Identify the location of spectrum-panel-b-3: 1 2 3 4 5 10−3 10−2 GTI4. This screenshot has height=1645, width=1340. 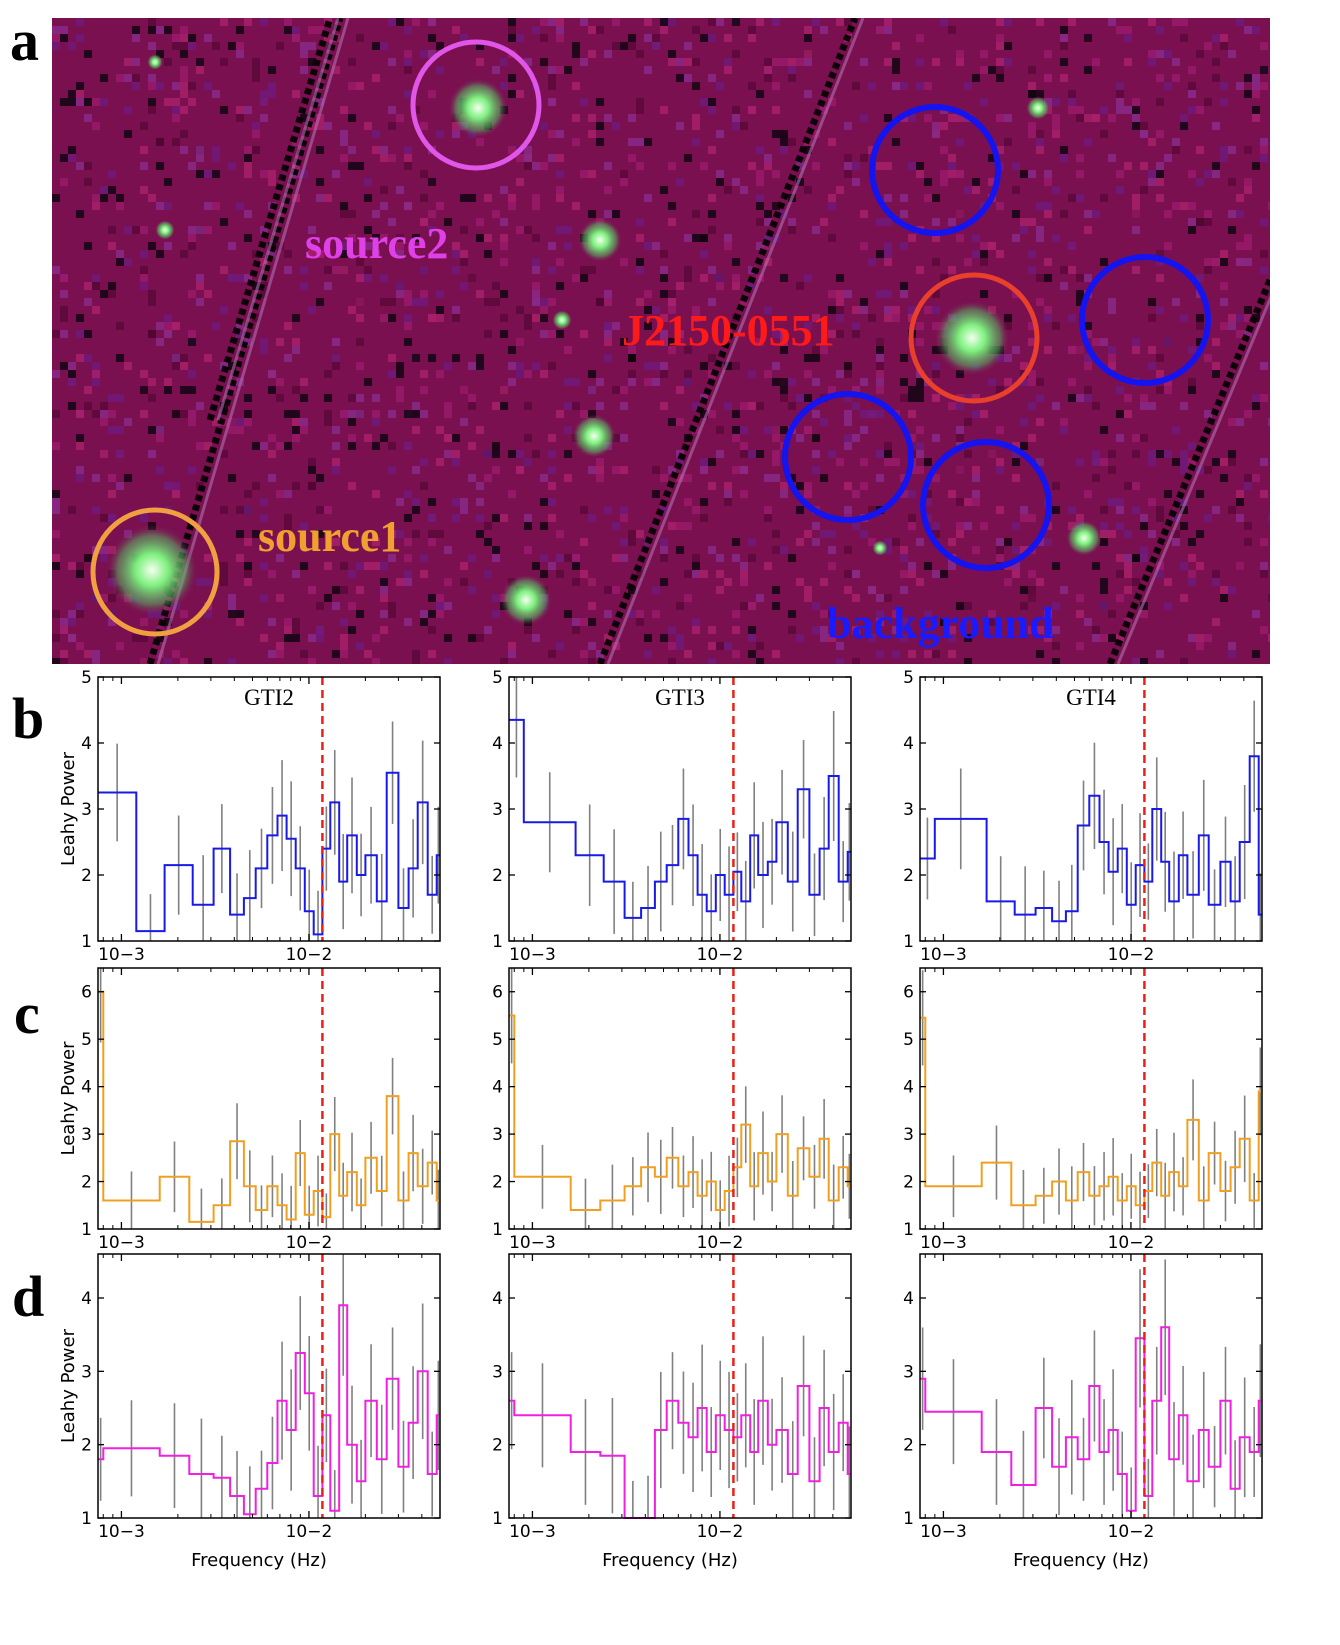
(1083, 816).